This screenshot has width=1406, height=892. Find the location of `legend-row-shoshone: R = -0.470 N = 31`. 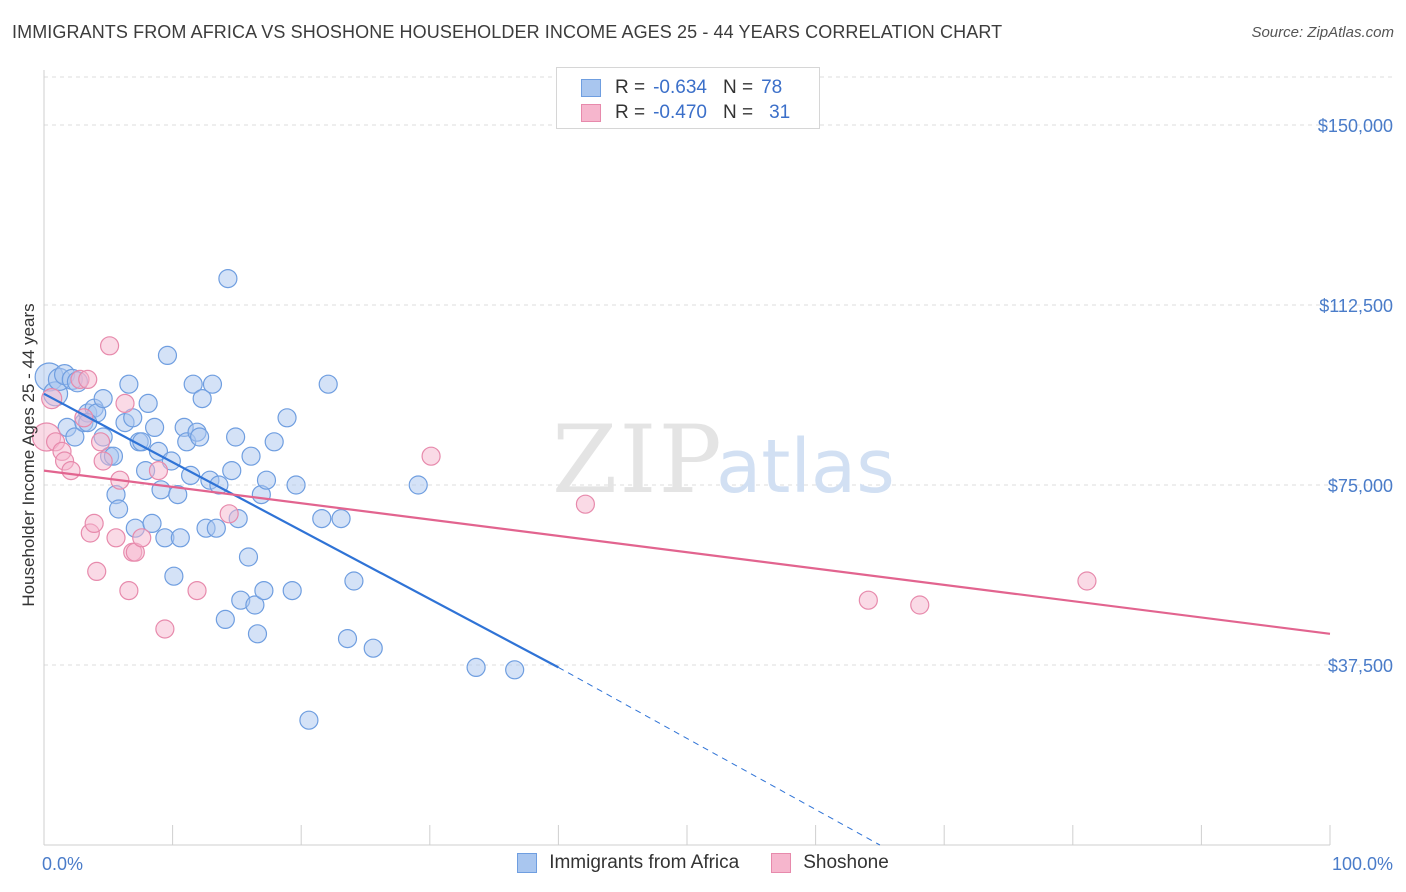

legend-row-shoshone: R = -0.470 N = 31 is located at coordinates (685, 113).